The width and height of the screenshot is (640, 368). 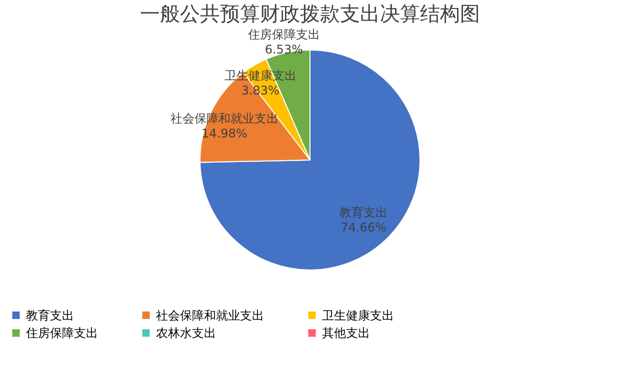 I want to click on slice-label: 住房保障支出, so click(x=283, y=35).